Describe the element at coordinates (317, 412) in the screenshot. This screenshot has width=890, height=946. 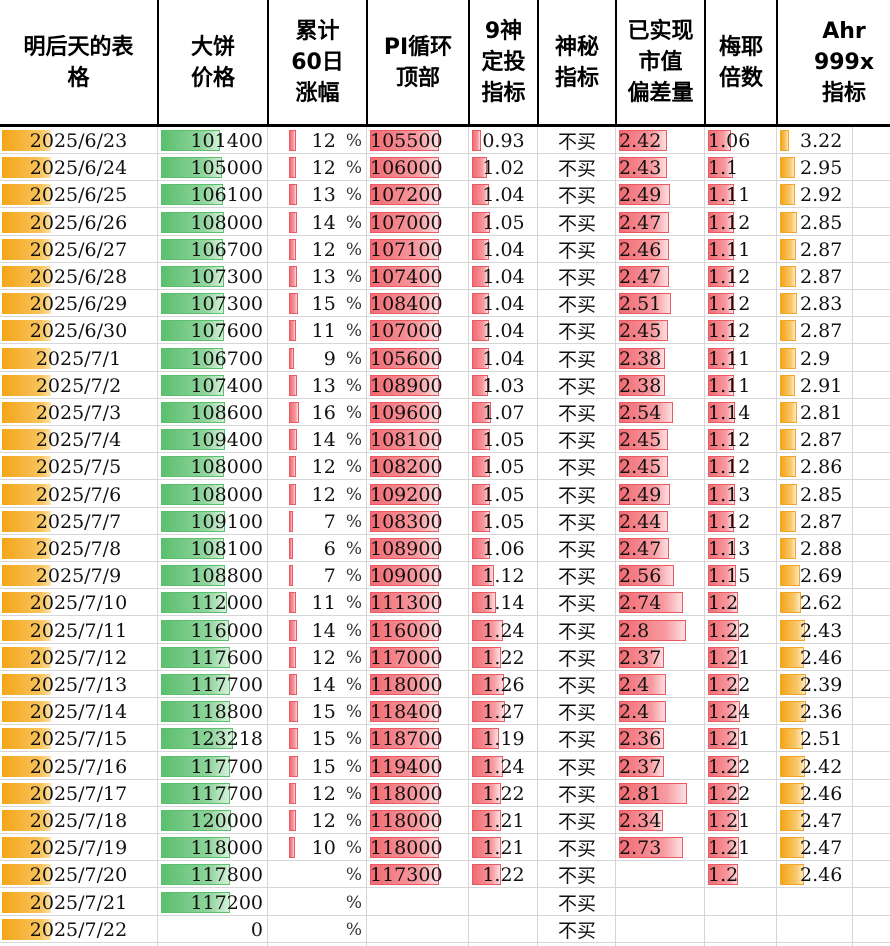
I see `gain-cell: 16%` at that location.